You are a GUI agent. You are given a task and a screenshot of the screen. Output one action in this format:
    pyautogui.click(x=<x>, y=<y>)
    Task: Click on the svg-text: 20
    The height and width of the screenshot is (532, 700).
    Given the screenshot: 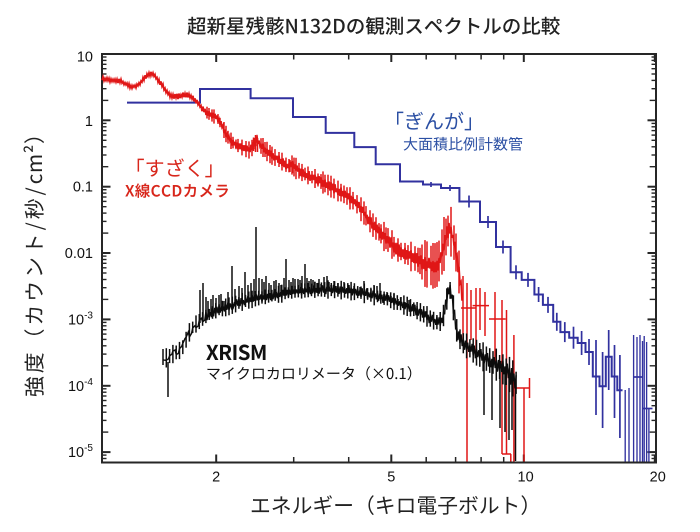 What is the action you would take?
    pyautogui.click(x=658, y=478)
    